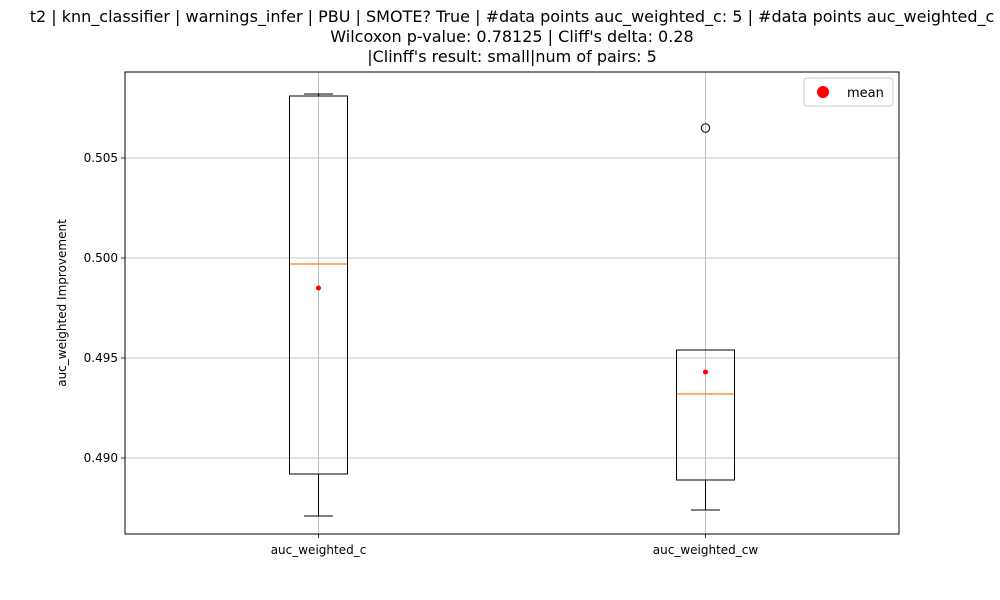 The height and width of the screenshot is (600, 1000). Describe the element at coordinates (101, 258) in the screenshot. I see `y-tick-label: 0.500` at that location.